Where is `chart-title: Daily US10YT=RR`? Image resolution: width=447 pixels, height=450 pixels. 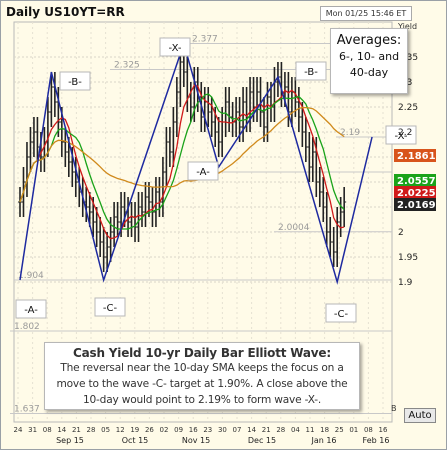 chart-title: Daily US10YT=RR is located at coordinates (65, 12).